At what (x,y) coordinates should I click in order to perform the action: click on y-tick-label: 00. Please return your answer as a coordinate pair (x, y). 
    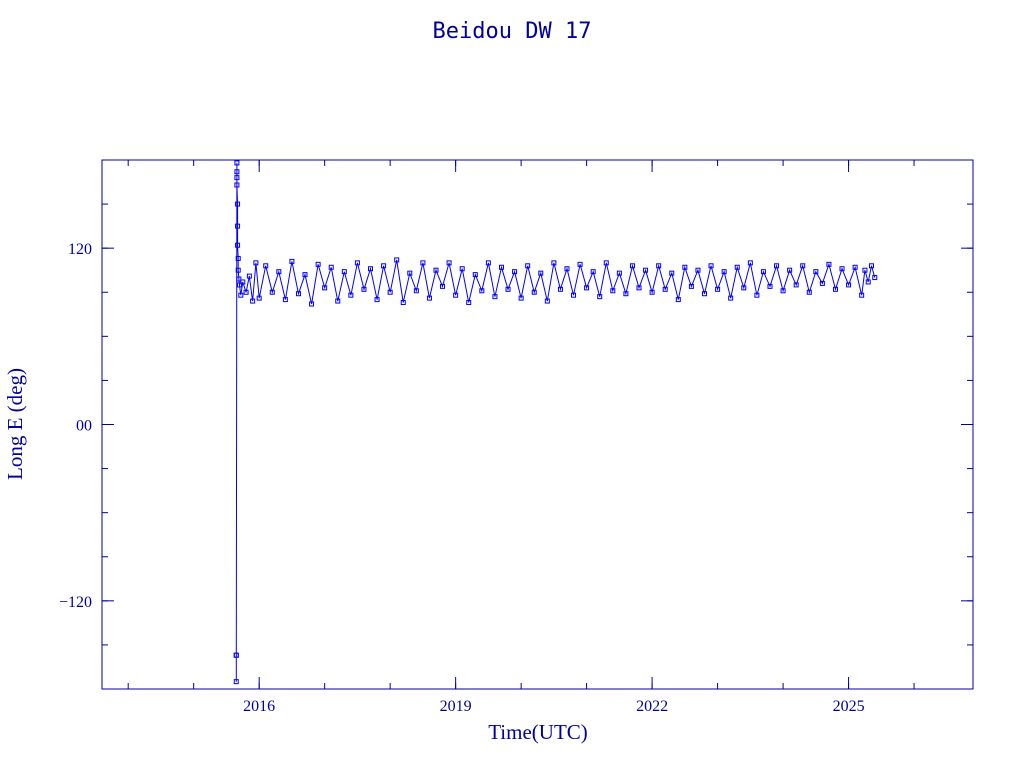
    Looking at the image, I should click on (84, 426).